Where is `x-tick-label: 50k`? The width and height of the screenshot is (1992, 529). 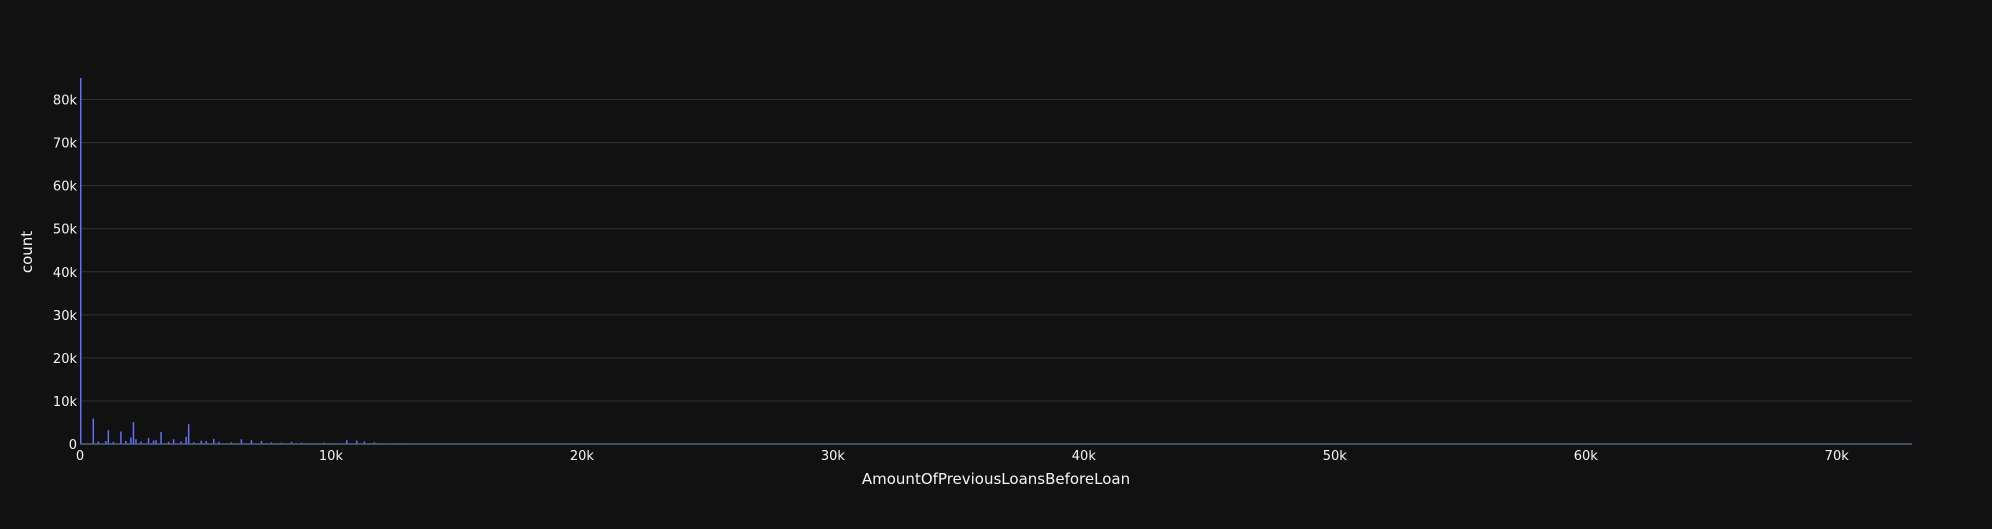
x-tick-label: 50k is located at coordinates (1335, 456).